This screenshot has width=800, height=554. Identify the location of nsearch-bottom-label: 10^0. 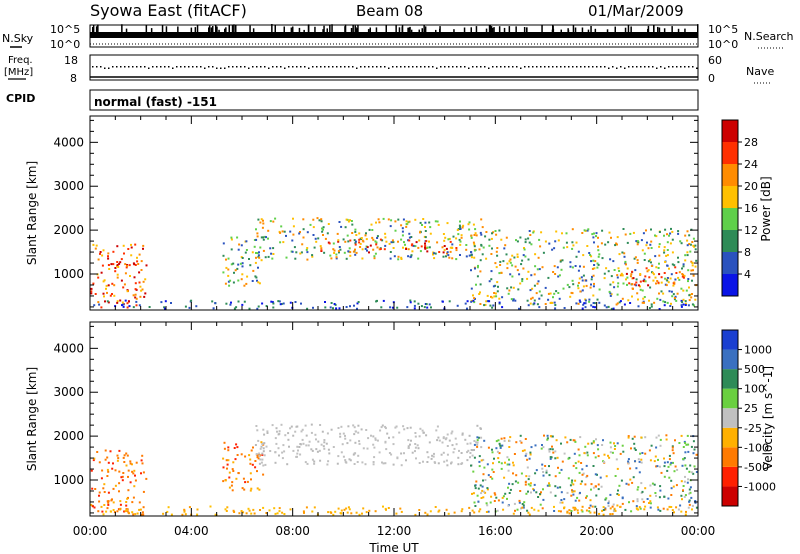
(723, 44).